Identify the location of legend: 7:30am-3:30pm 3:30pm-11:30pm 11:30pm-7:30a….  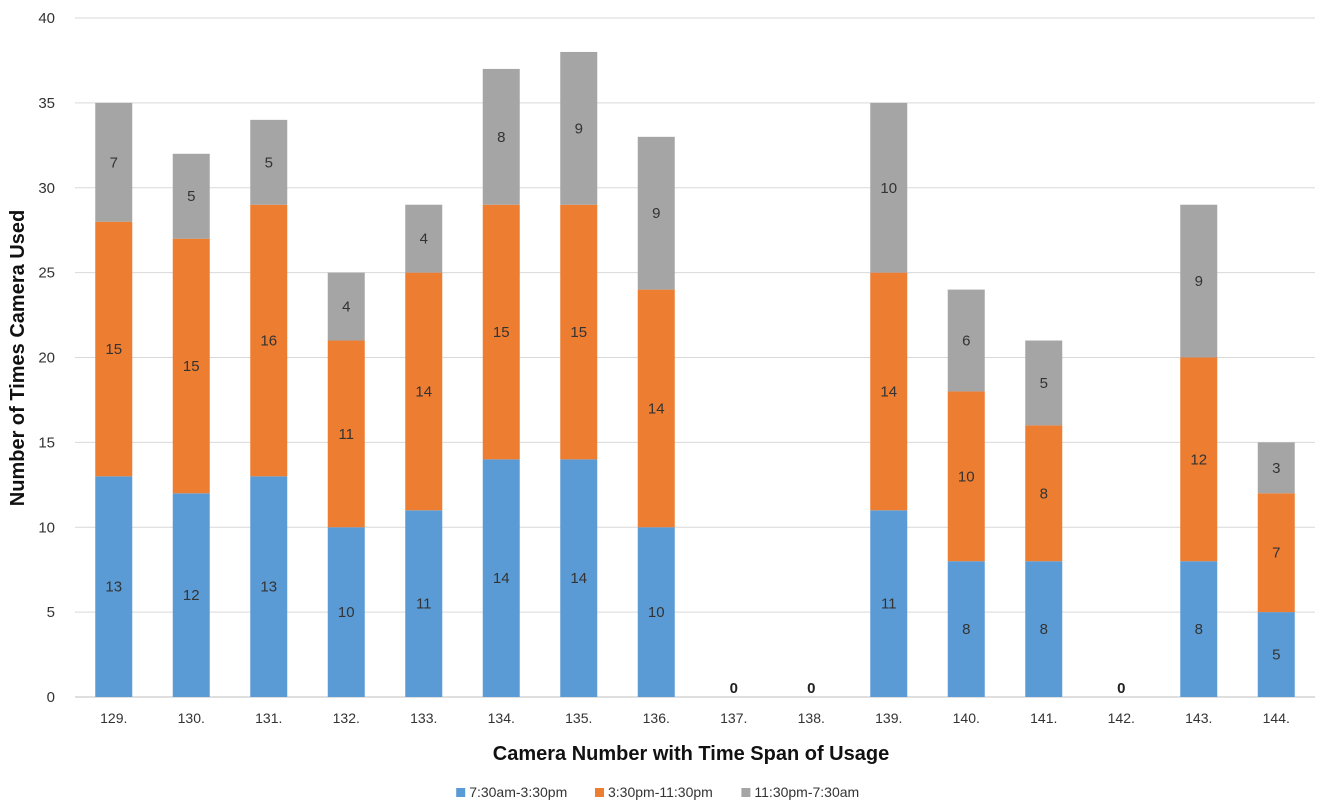
(657, 792).